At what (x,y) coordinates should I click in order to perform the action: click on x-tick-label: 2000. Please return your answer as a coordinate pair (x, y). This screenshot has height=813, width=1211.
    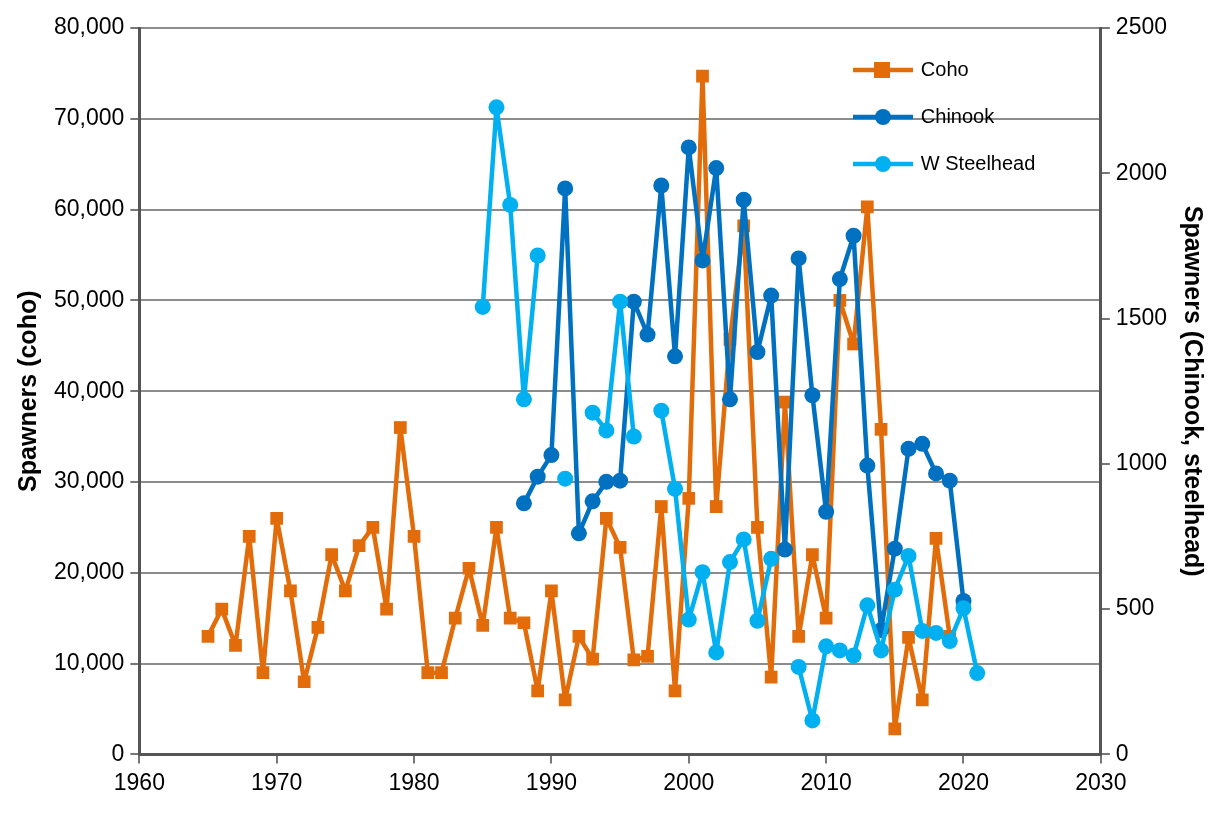
    Looking at the image, I should click on (689, 781).